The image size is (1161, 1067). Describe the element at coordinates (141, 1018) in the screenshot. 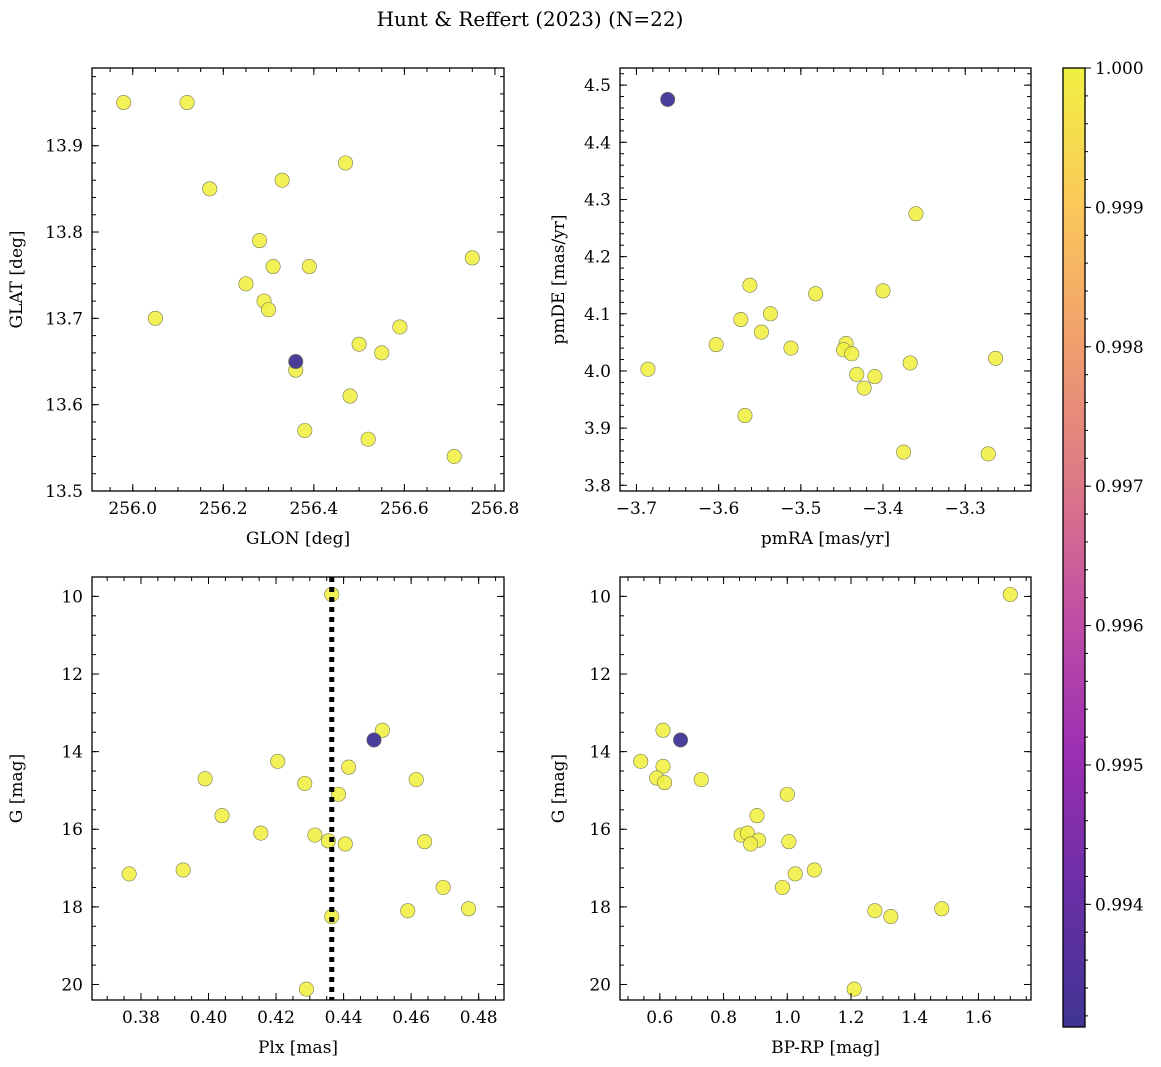

I see `x-tick-label: 0.38` at that location.